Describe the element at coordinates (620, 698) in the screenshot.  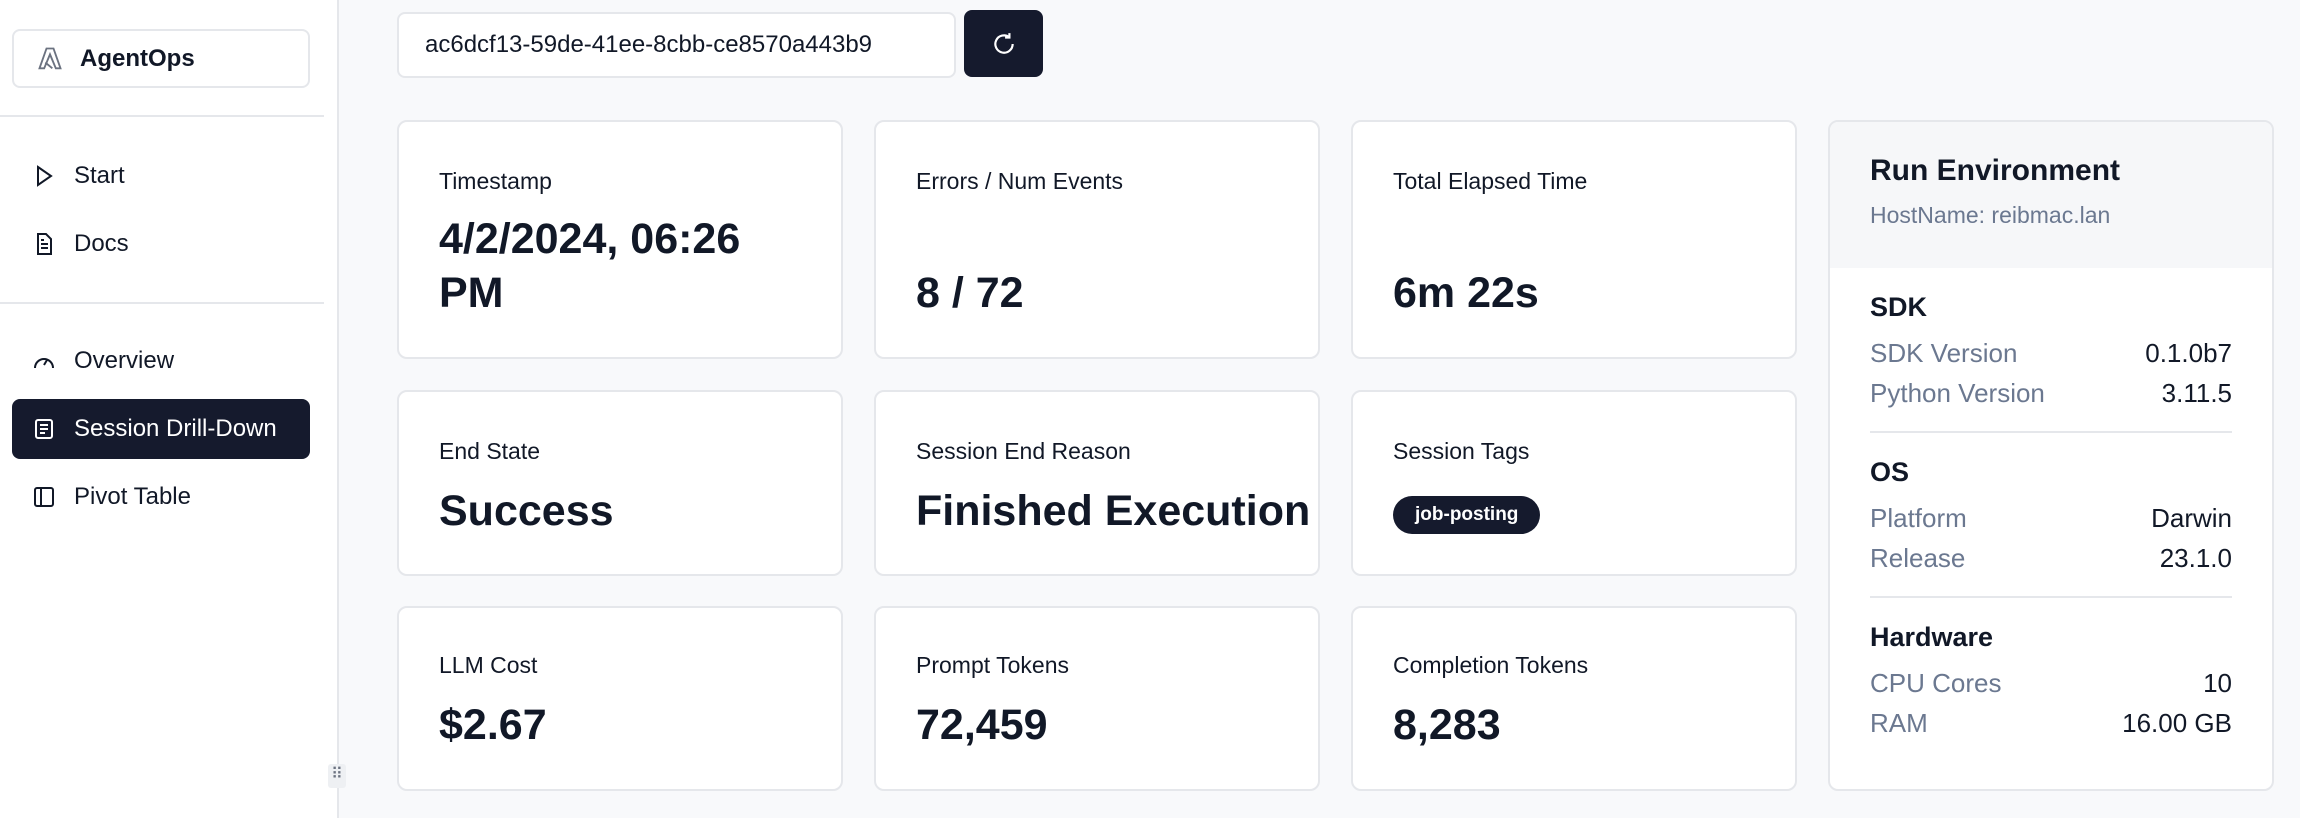
I see `llm-cost-card: LLM Cost $2.67` at that location.